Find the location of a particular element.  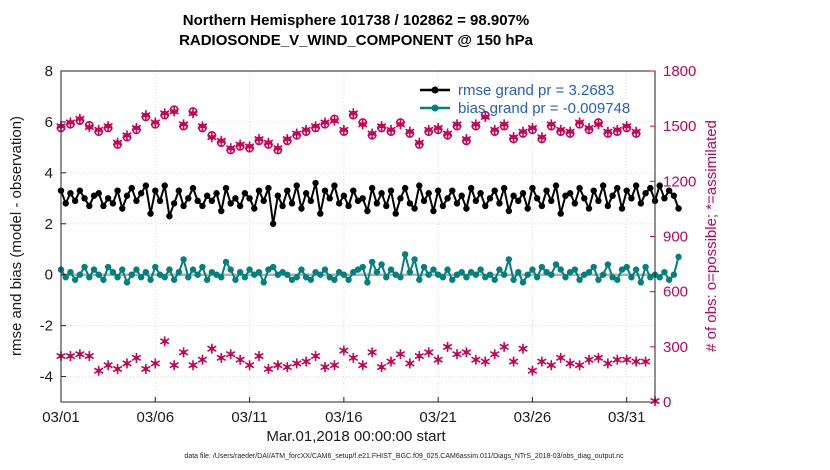

y-axis-label-right: # of obs: o=possible; *=assimilated is located at coordinates (711, 236).